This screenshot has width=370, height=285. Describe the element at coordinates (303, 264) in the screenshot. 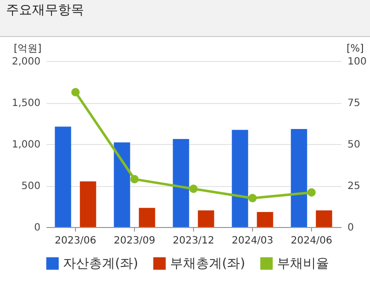

I see `legend-label: 부채비율` at that location.